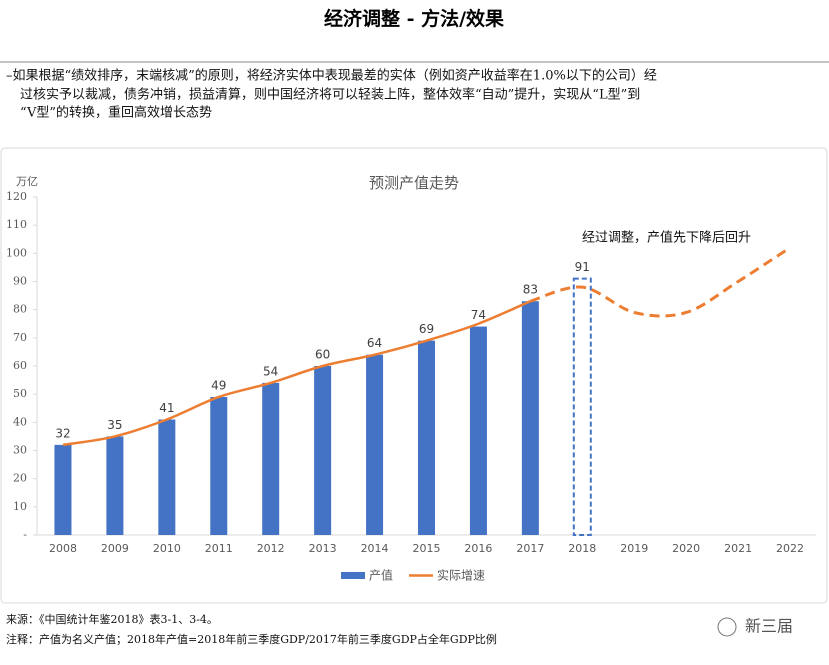 This screenshot has width=829, height=665. I want to click on data-label: 41, so click(166, 408).